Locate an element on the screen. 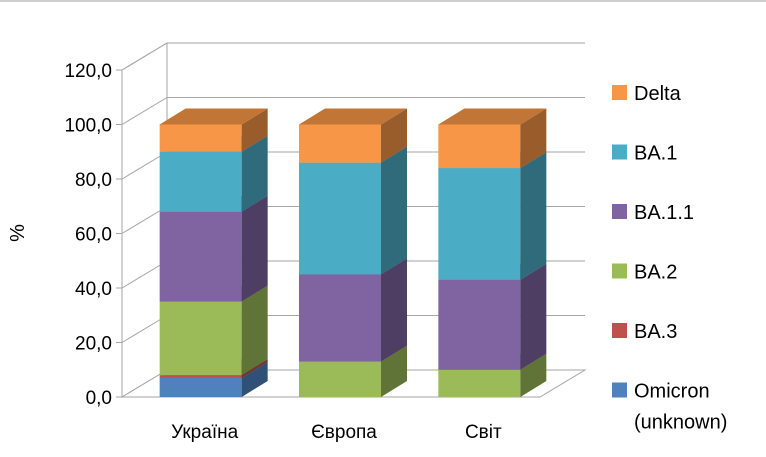  legend-label: Delta is located at coordinates (658, 94).